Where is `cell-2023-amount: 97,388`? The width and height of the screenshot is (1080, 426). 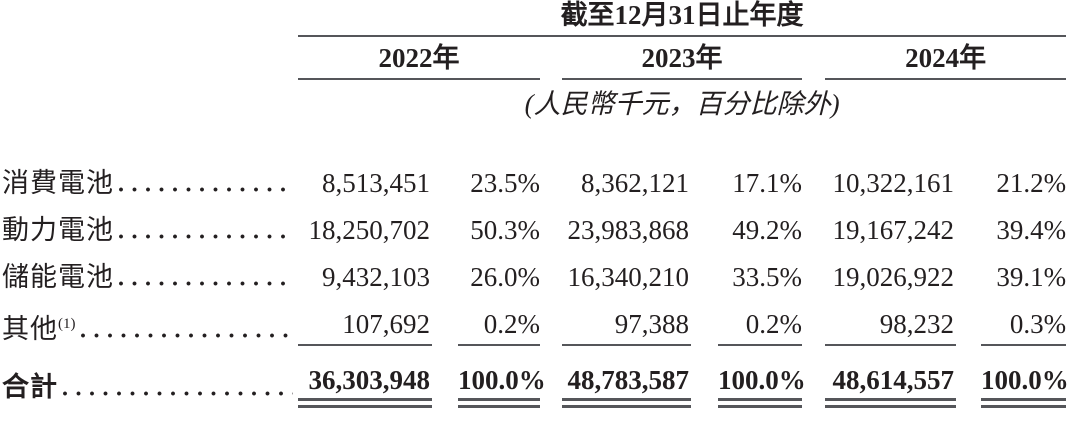 cell-2023-amount: 97,388 is located at coordinates (626, 319).